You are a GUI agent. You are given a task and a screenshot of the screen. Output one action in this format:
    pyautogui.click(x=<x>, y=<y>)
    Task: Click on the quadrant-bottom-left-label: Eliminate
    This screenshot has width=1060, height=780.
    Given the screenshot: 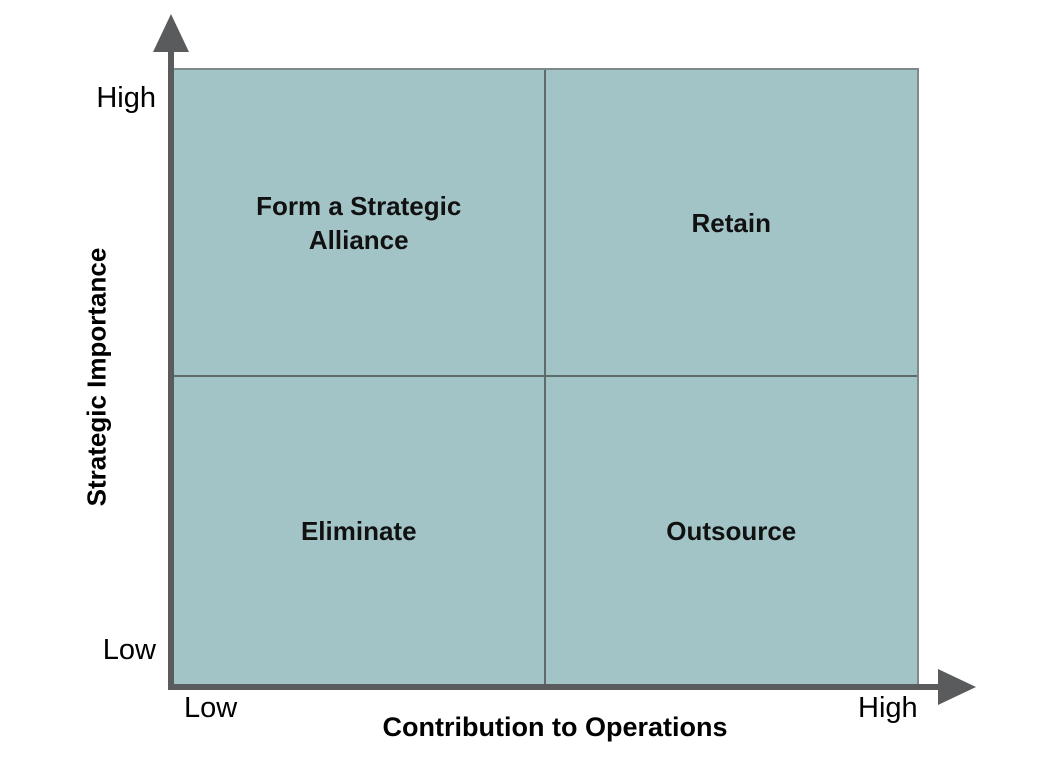 What is the action you would take?
    pyautogui.click(x=358, y=530)
    